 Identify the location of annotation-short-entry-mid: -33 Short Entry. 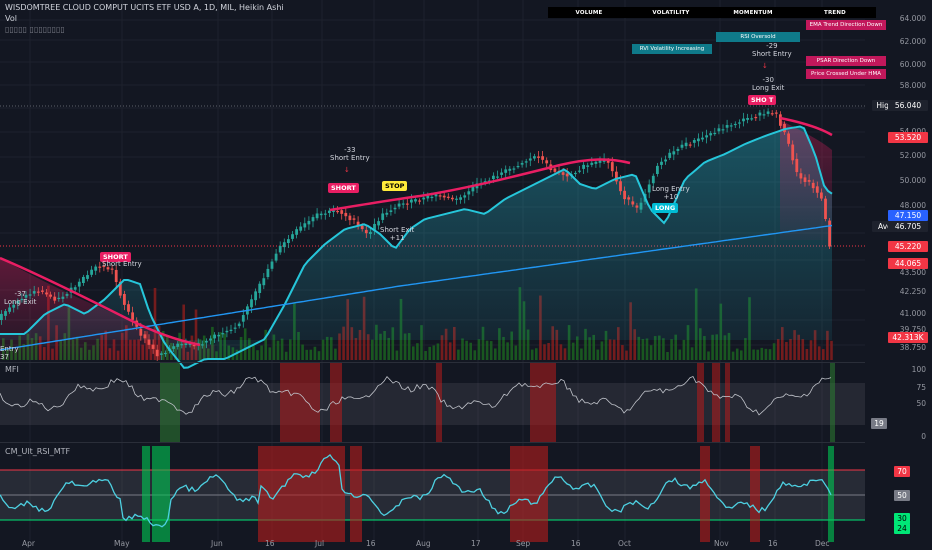
(350, 154).